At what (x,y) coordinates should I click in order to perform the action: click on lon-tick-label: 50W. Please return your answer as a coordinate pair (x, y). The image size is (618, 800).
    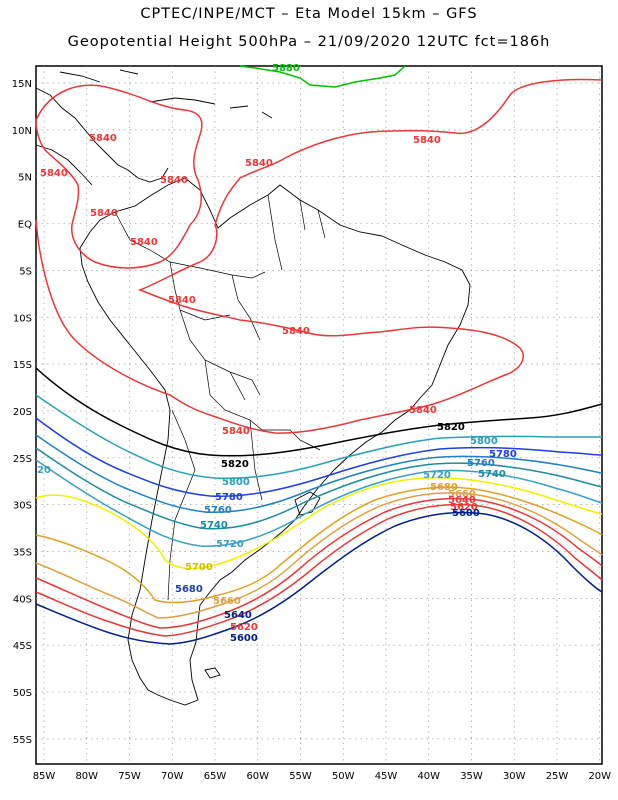
    Looking at the image, I should click on (343, 776).